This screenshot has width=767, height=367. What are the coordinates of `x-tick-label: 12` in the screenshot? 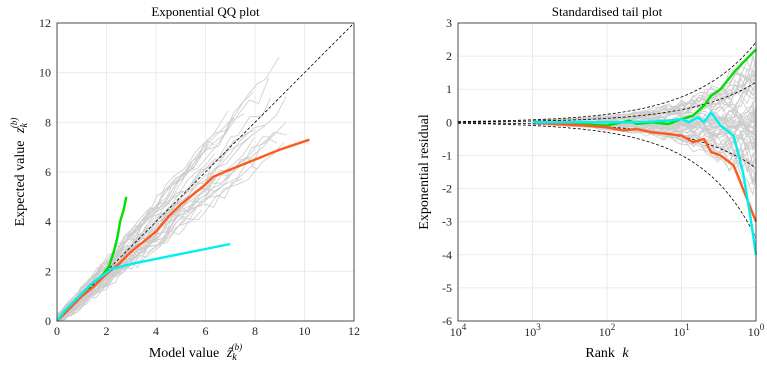 It's located at (354, 331).